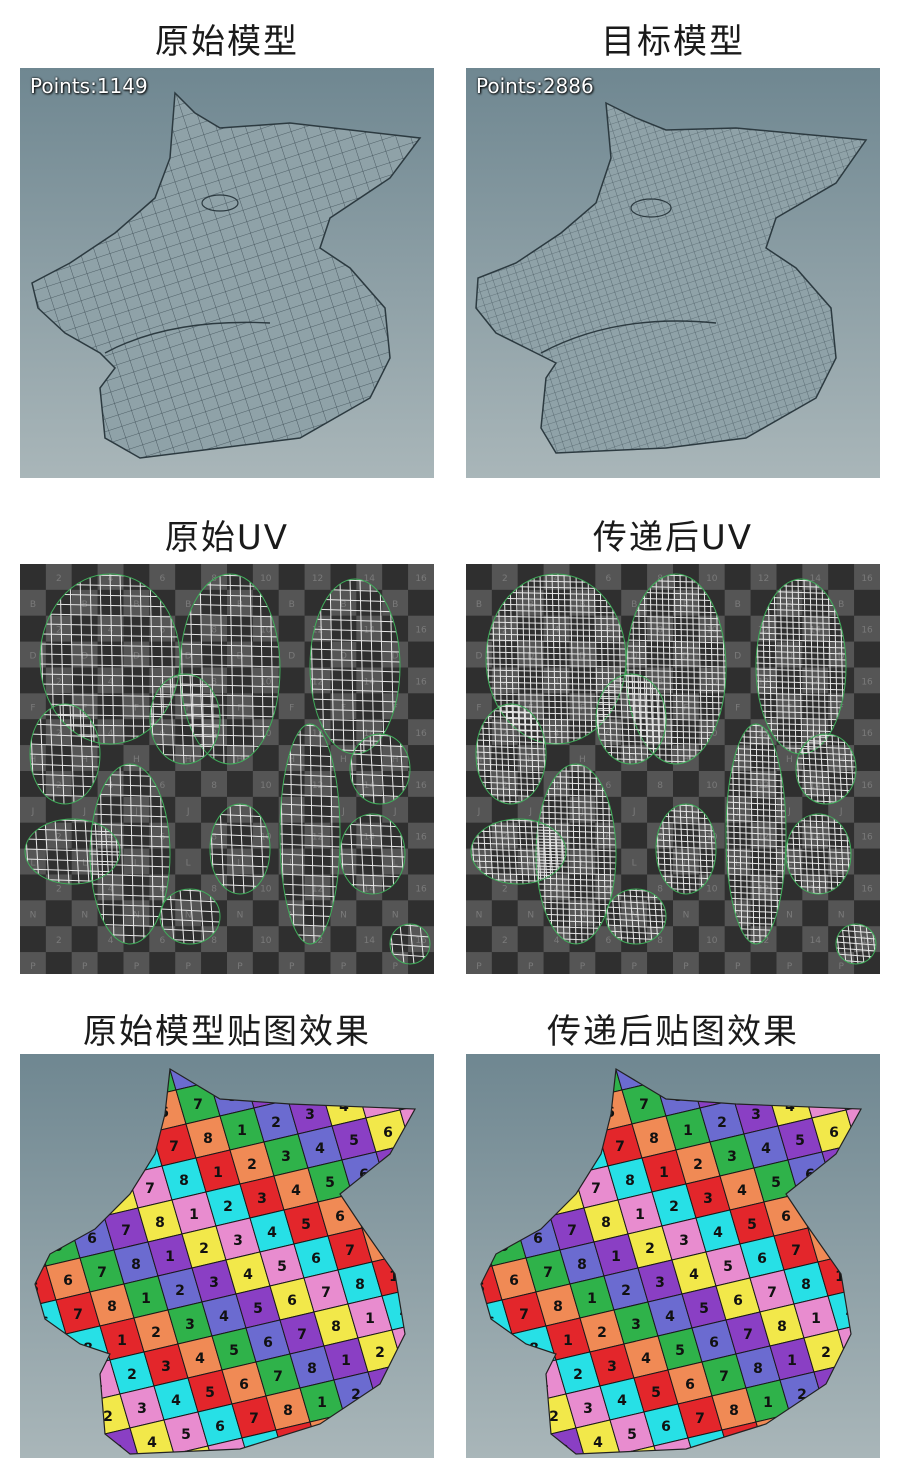 Image resolution: width=900 pixels, height=1478 pixels. I want to click on uv-checker-label: B, so click(395, 605).